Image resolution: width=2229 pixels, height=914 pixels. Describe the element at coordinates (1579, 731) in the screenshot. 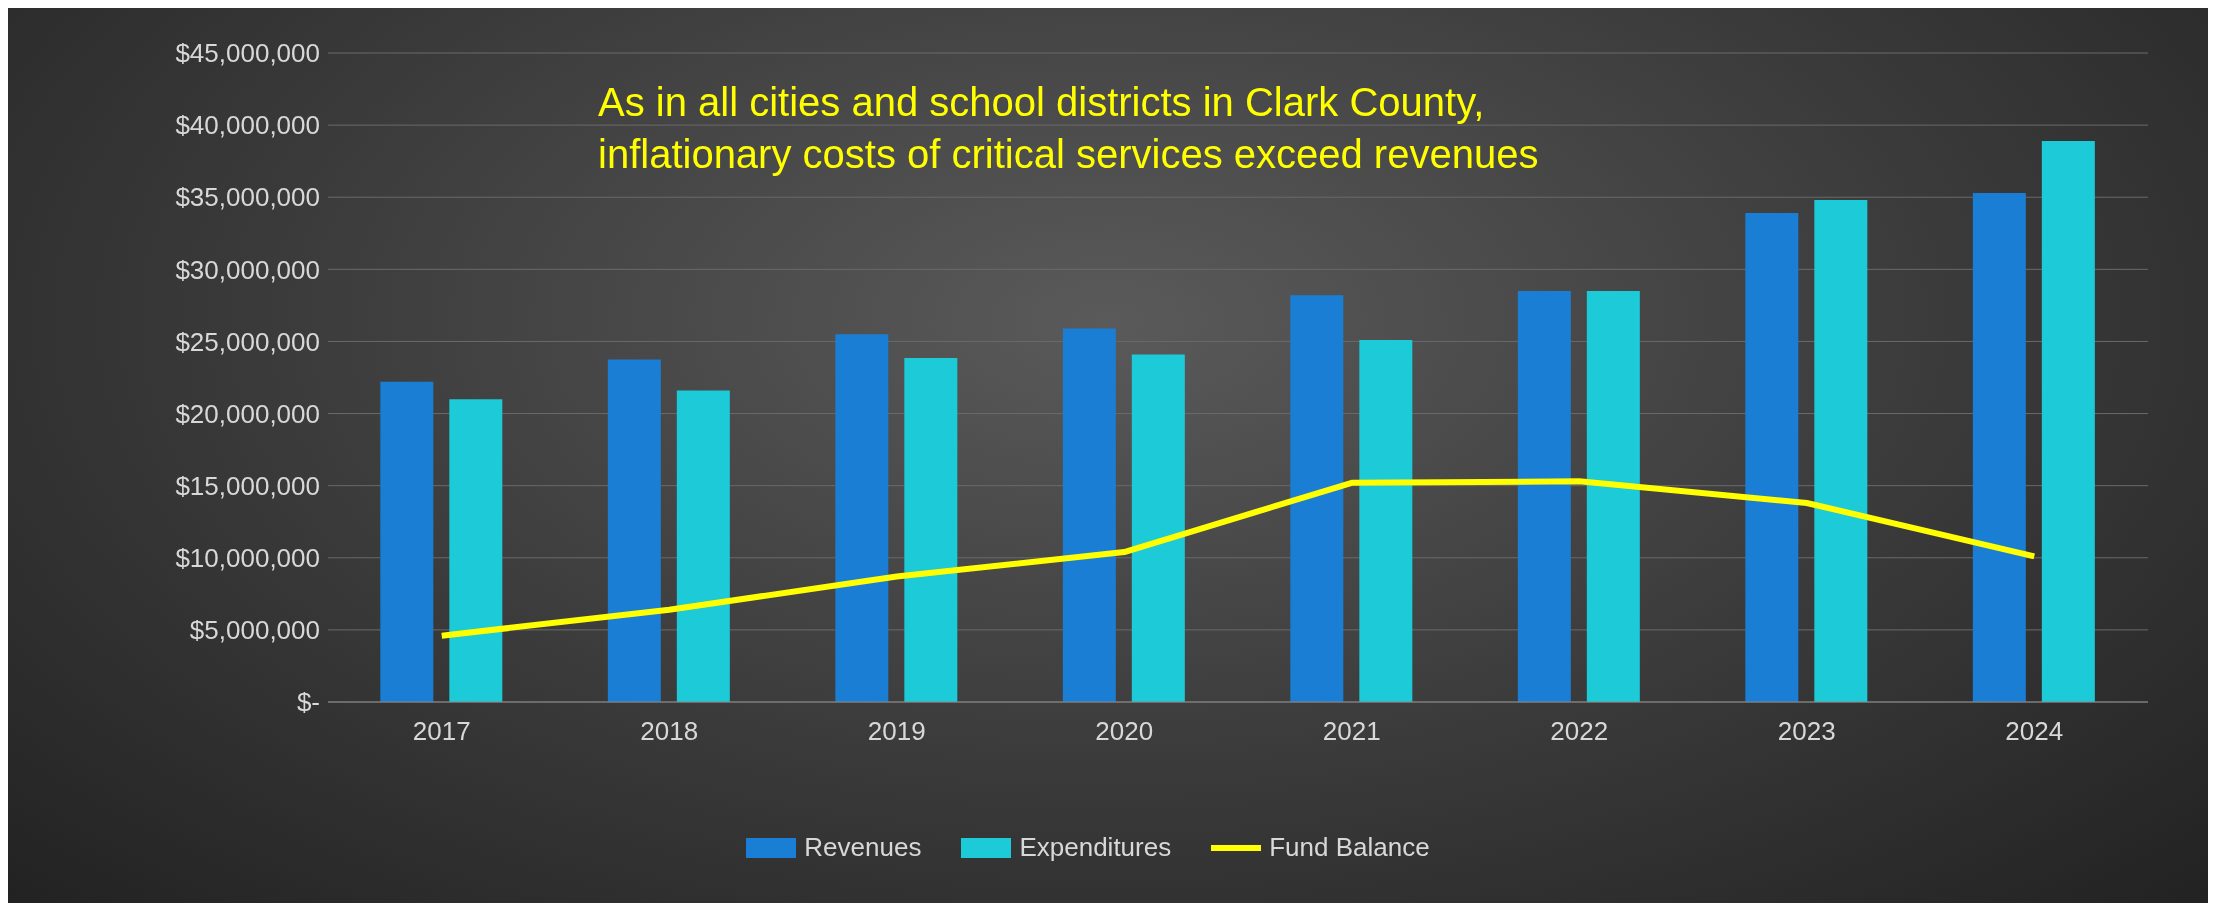

I see `x-tick-label: 2022` at that location.